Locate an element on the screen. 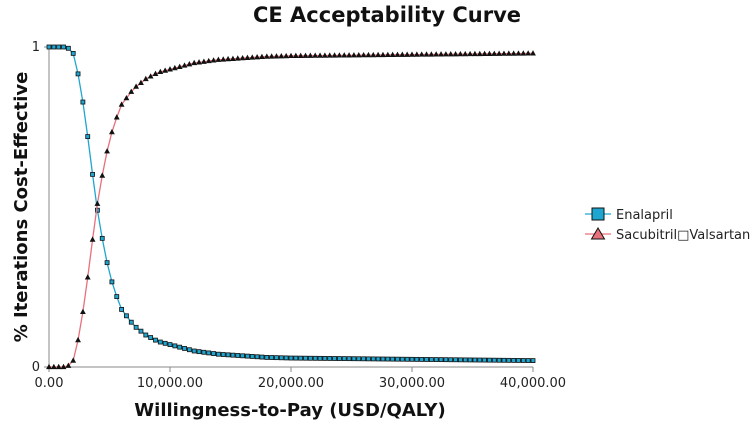 This screenshot has height=421, width=754. x-tick-label: 20,000.00 is located at coordinates (291, 383).